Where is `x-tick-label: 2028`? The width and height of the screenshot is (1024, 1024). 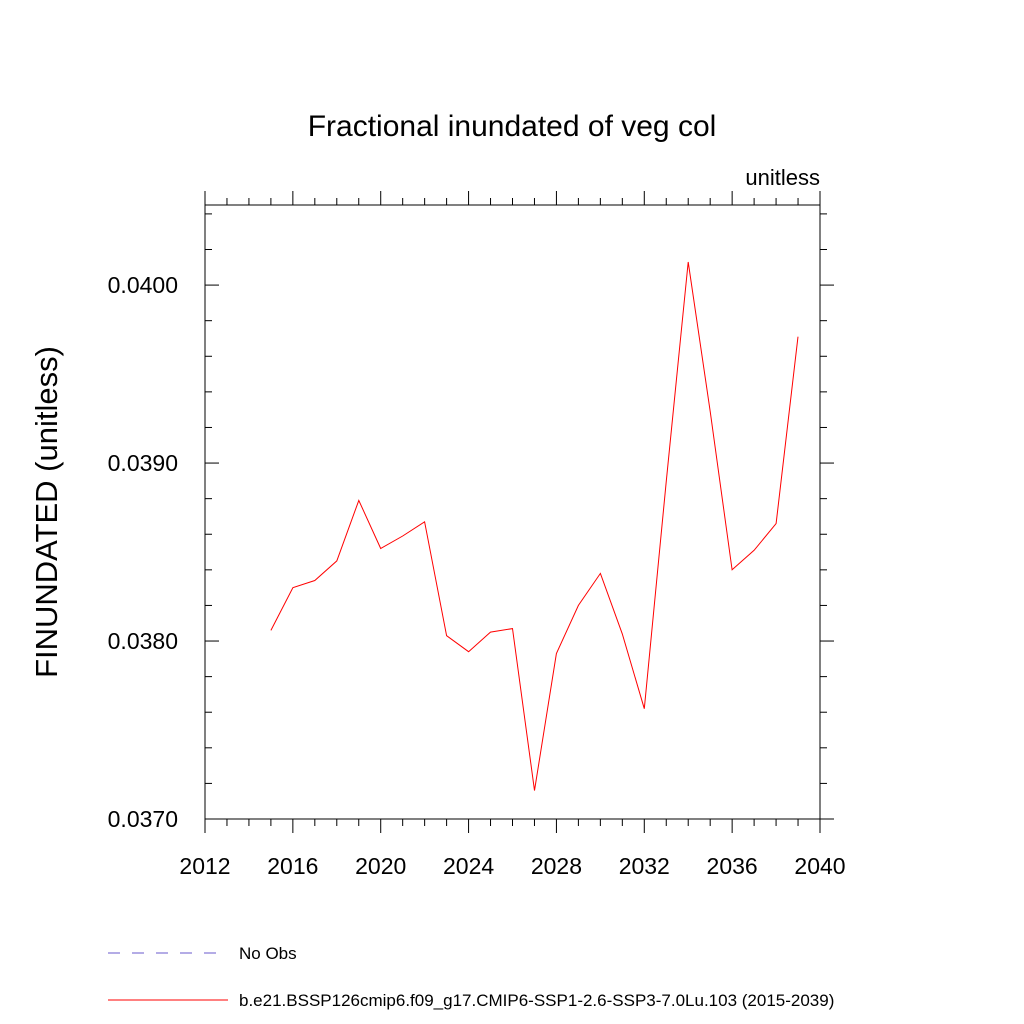
x-tick-label: 2028 is located at coordinates (556, 866).